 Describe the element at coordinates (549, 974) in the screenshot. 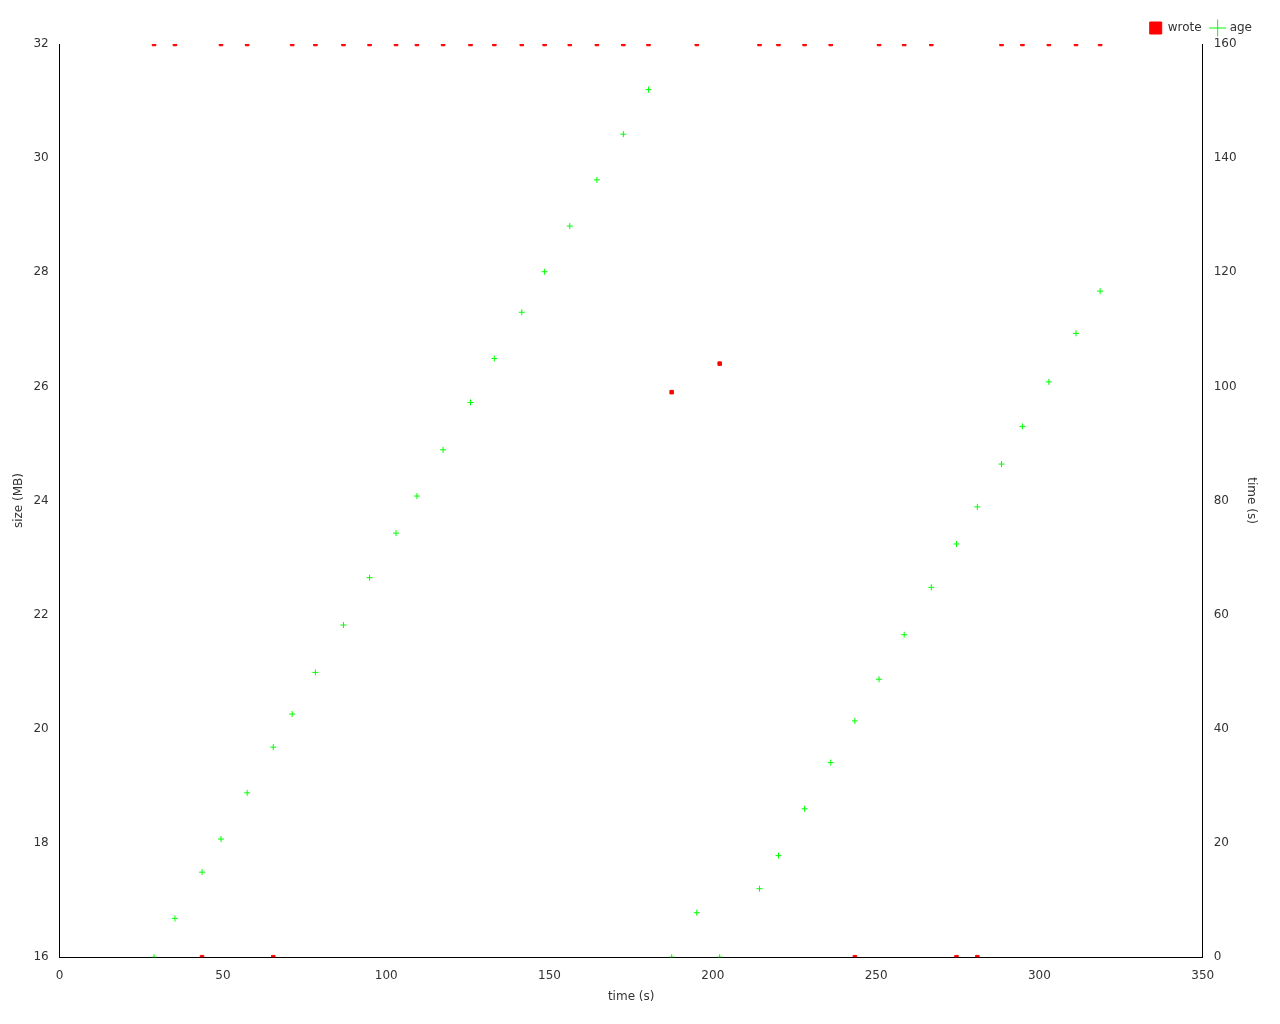

I see `x-tick-label: 150` at that location.